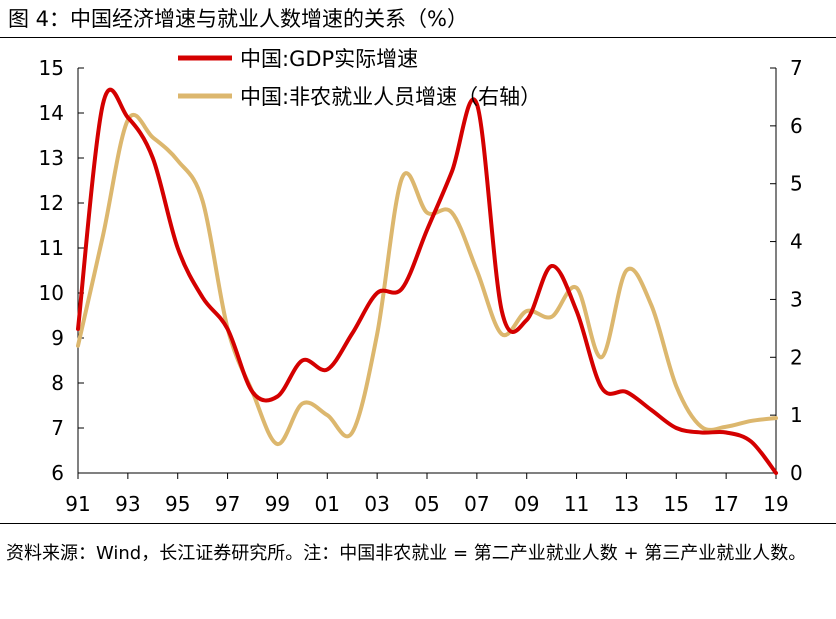  What do you see at coordinates (796, 126) in the screenshot?
I see `right-y-tick-label: 6` at bounding box center [796, 126].